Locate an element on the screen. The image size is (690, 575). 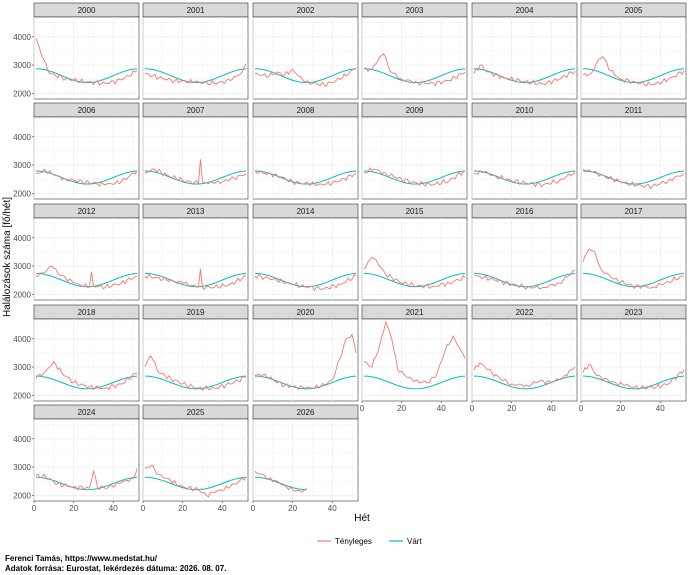
panel-2001: 2001 is located at coordinates (195, 51).